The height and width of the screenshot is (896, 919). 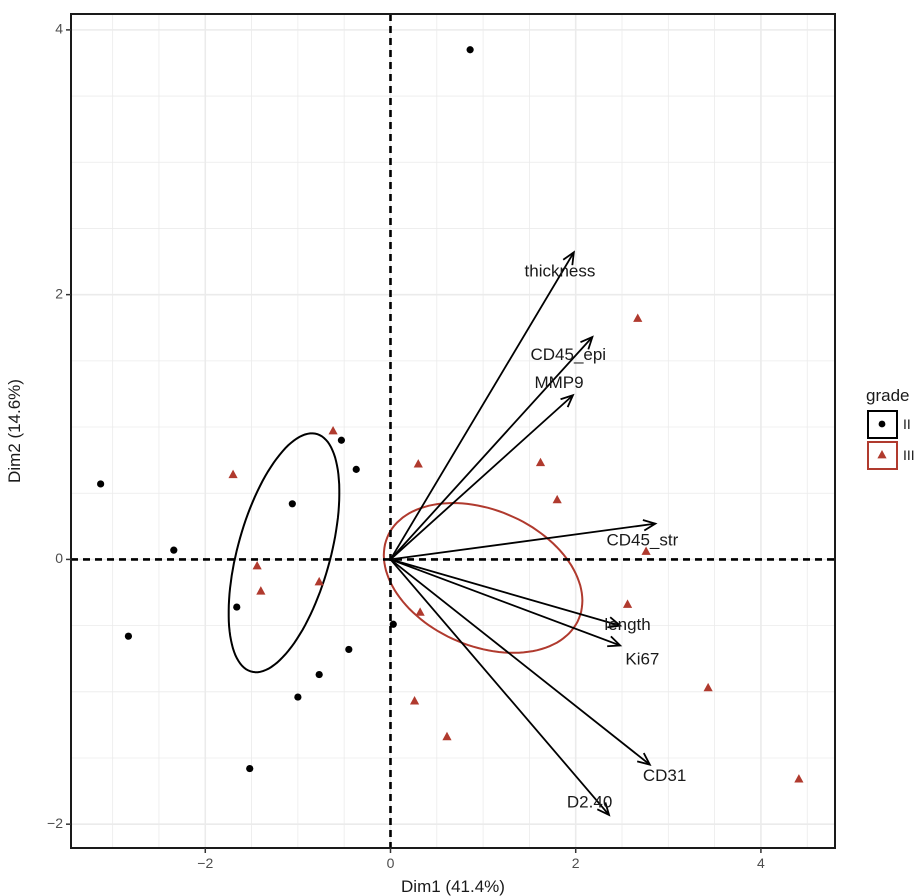 What do you see at coordinates (664, 775) in the screenshot?
I see `variable-label-CD31: CD31` at bounding box center [664, 775].